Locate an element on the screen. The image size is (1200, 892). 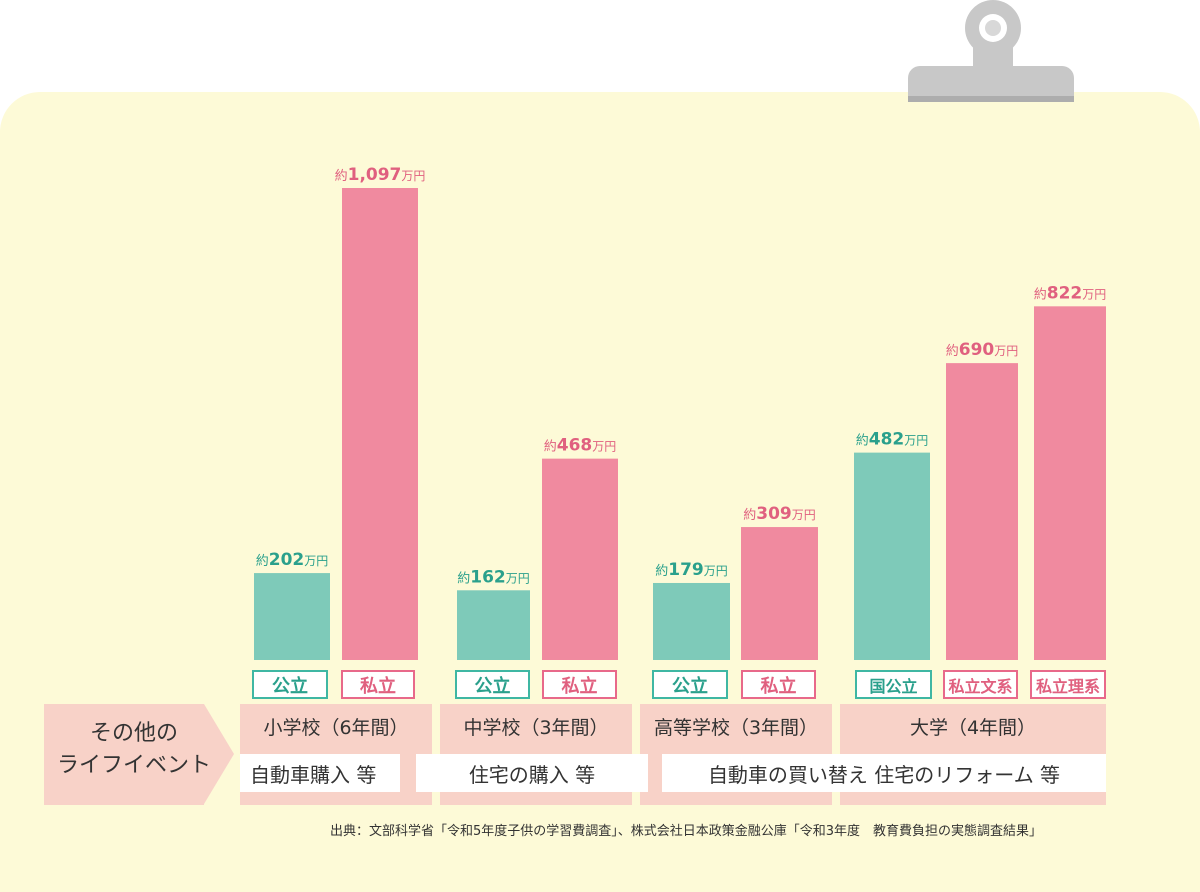
bar-value-label-0: 約202万円 is located at coordinates (292, 560).